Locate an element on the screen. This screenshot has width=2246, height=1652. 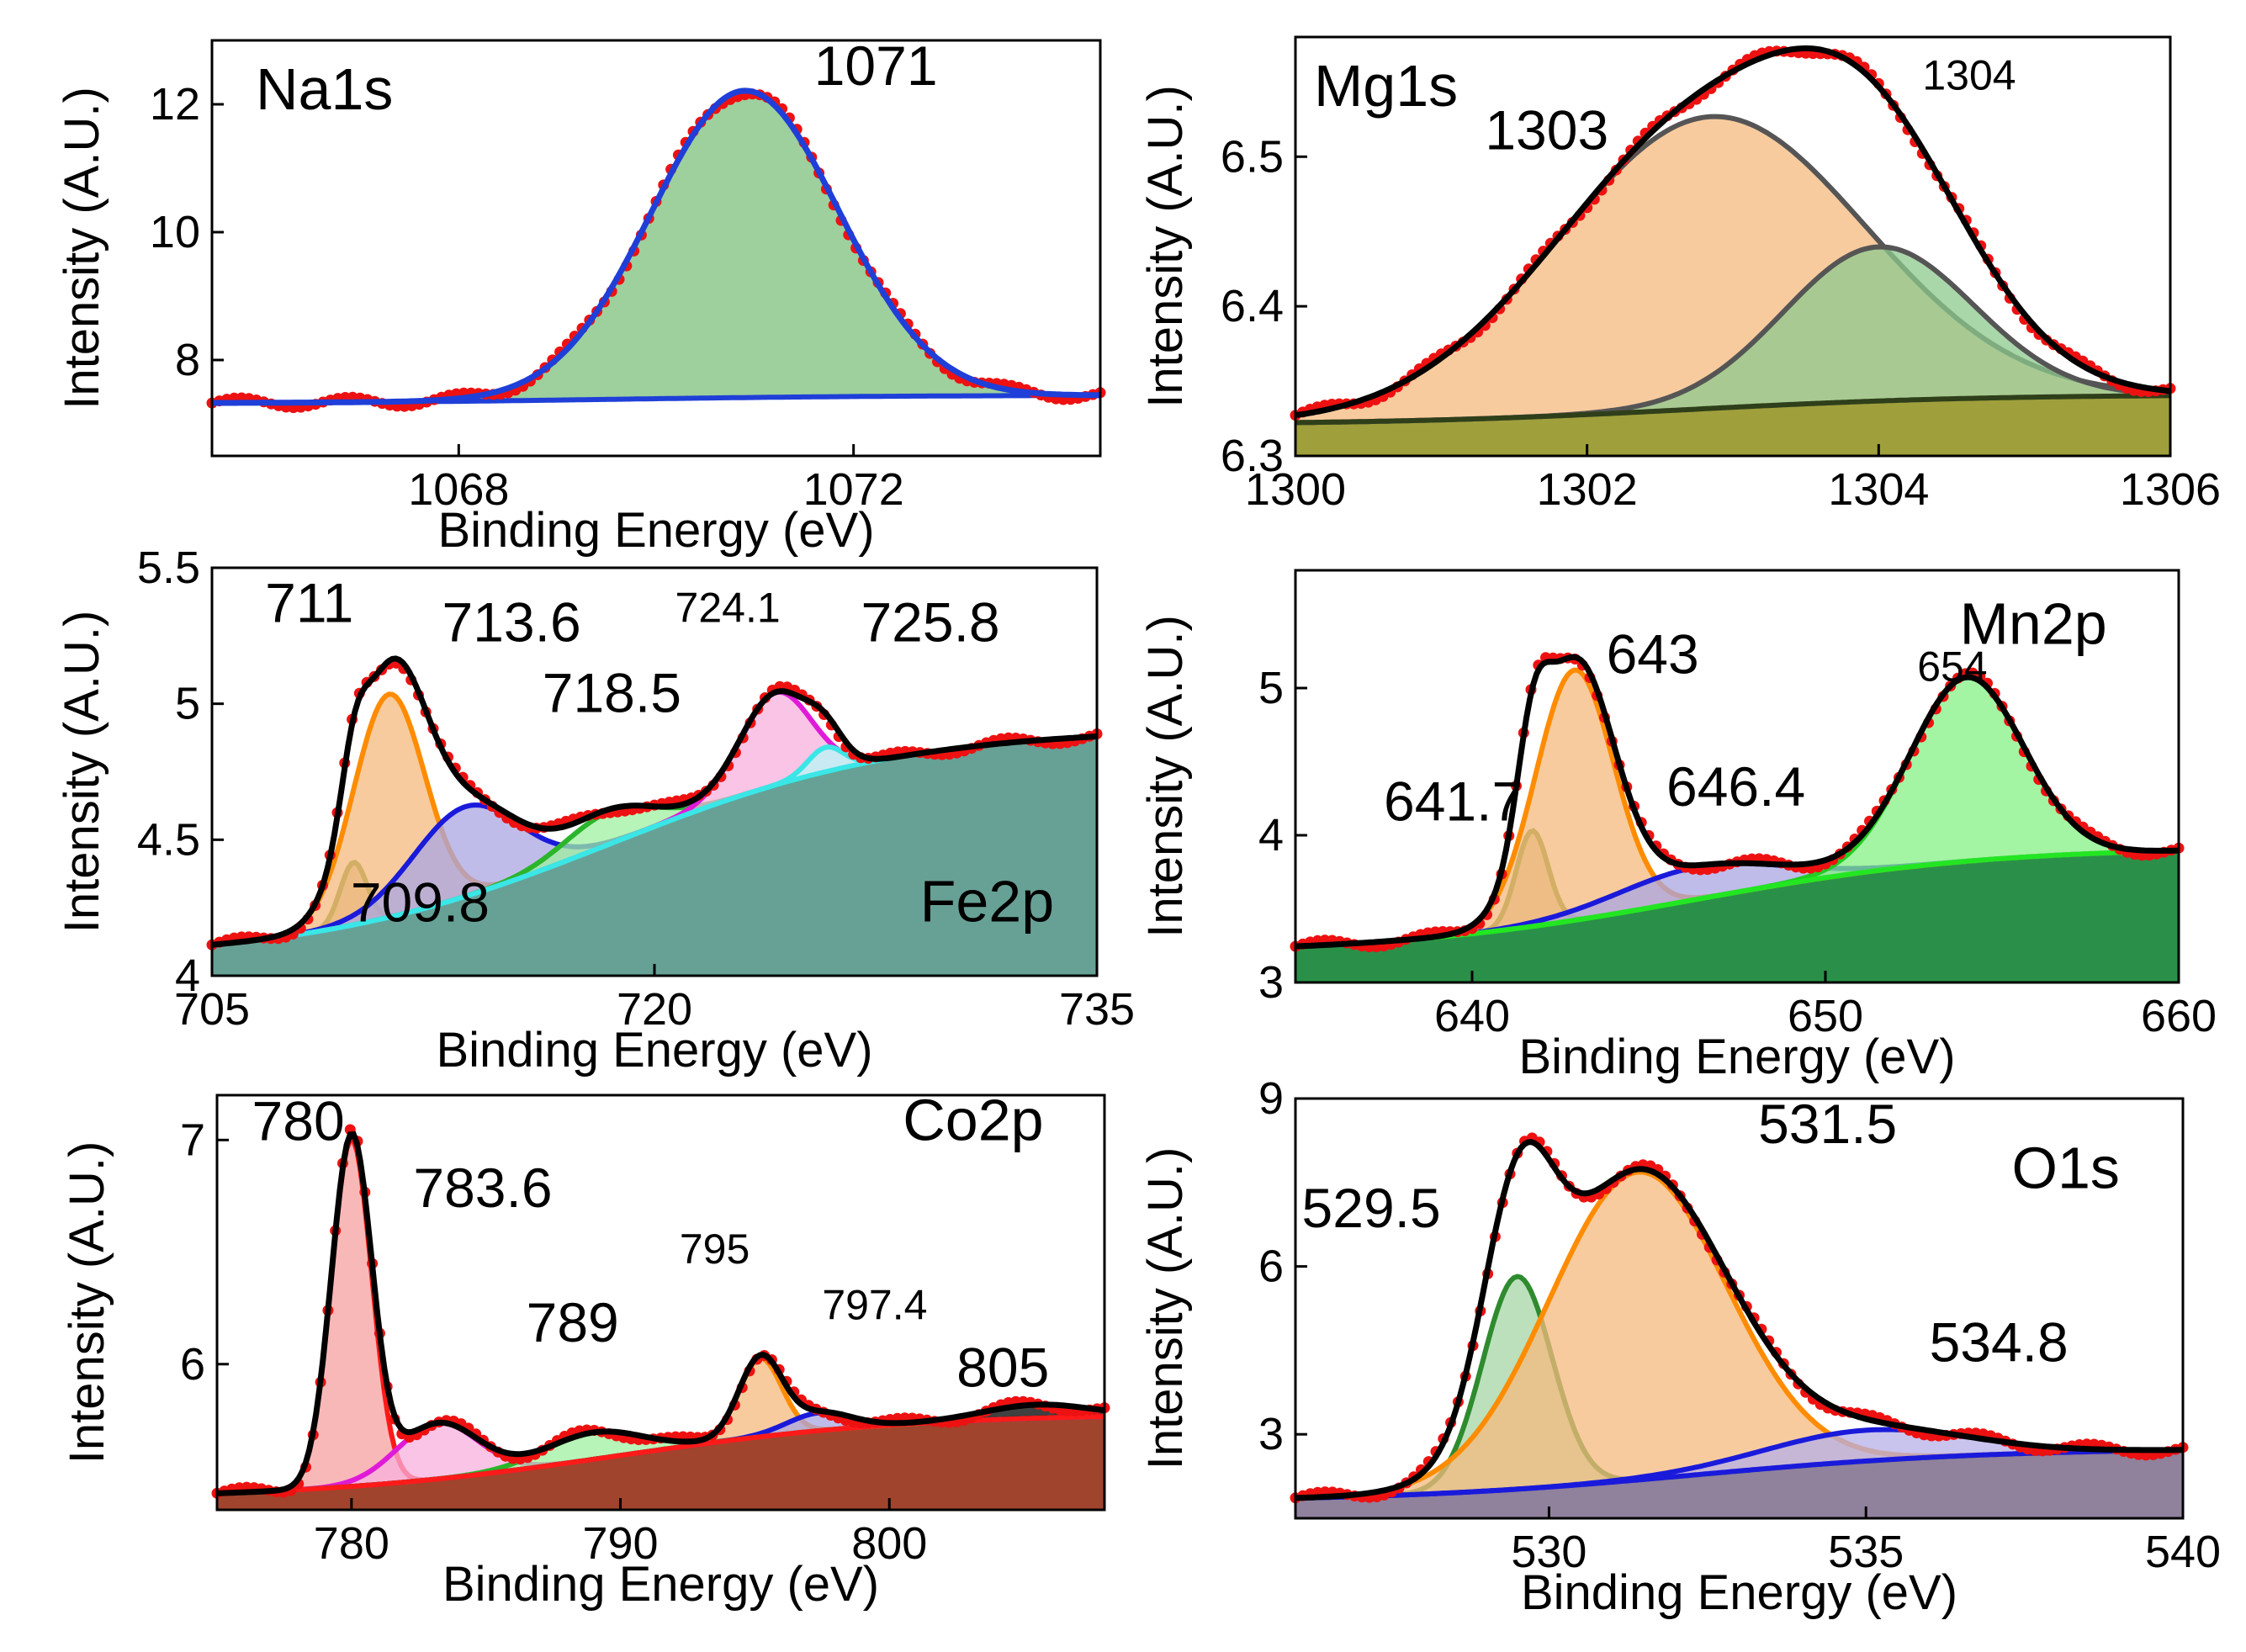
y-tick-label: 5 is located at coordinates (188, 704).